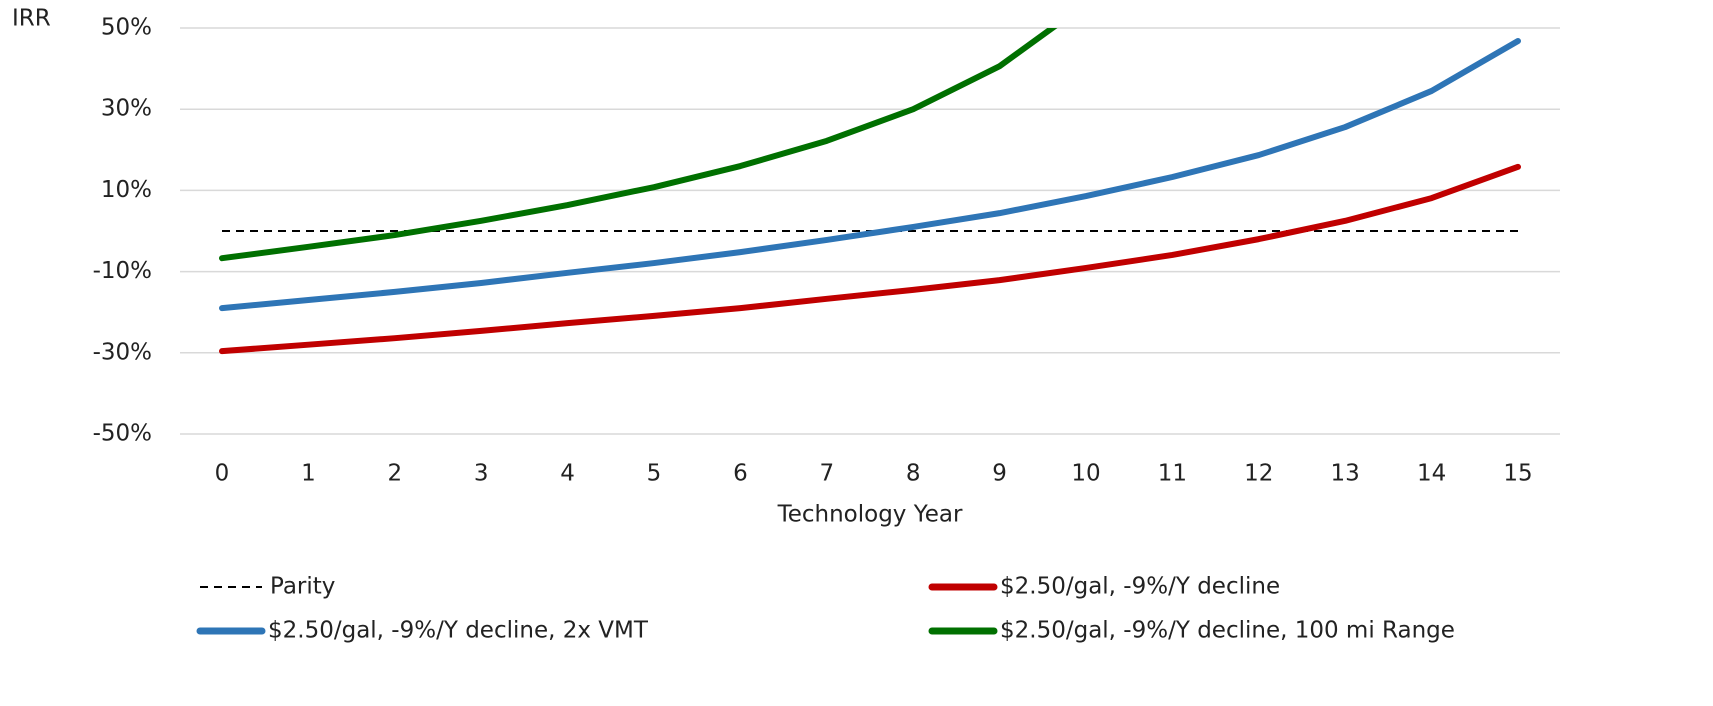 Image resolution: width=1713 pixels, height=706 pixels. Describe the element at coordinates (1431, 474) in the screenshot. I see `x-tick-label: 14` at that location.